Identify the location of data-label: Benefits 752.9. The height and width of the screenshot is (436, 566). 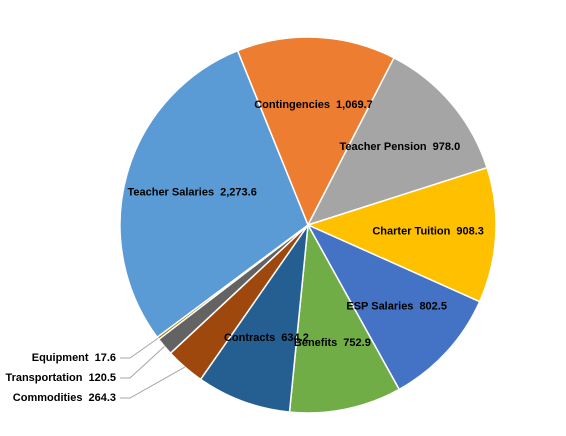
(332, 343).